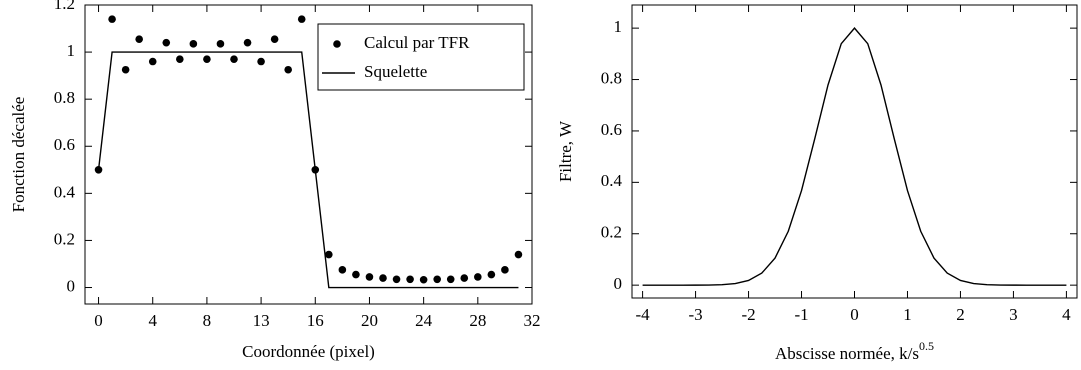 Image resolution: width=1081 pixels, height=370 pixels. What do you see at coordinates (64, 6) in the screenshot?
I see `y-tick-label: 1.2` at bounding box center [64, 6].